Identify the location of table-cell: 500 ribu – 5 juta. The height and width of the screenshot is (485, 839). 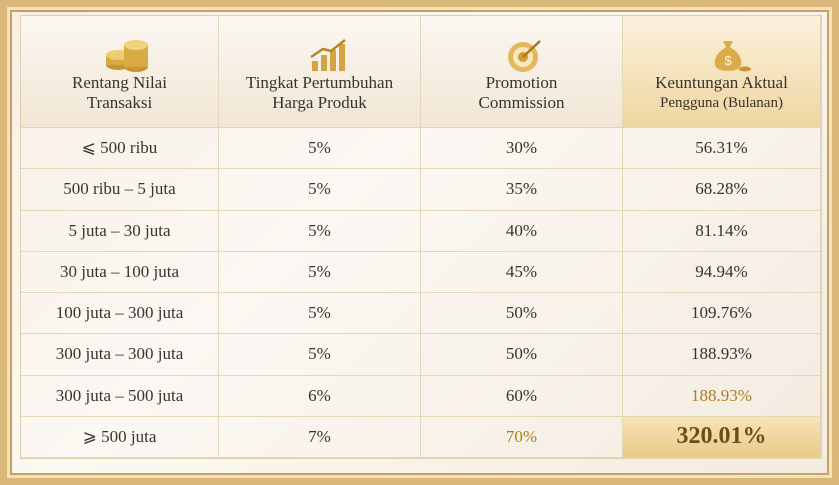
(120, 190).